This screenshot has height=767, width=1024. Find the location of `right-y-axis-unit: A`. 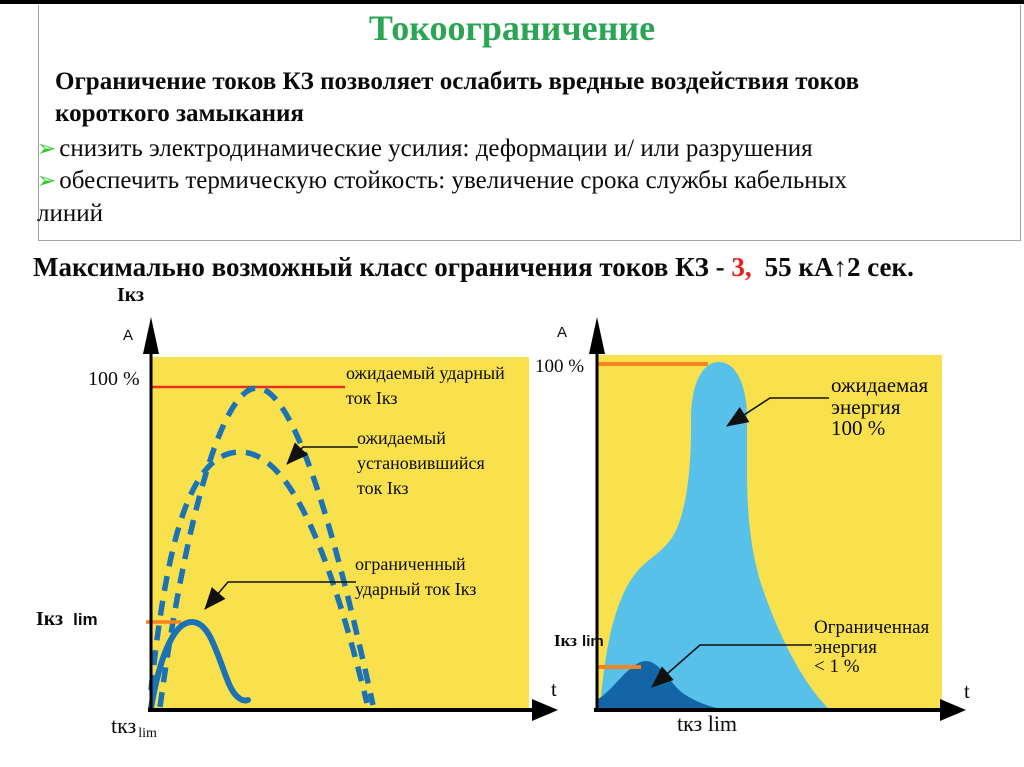

right-y-axis-unit: A is located at coordinates (562, 332).